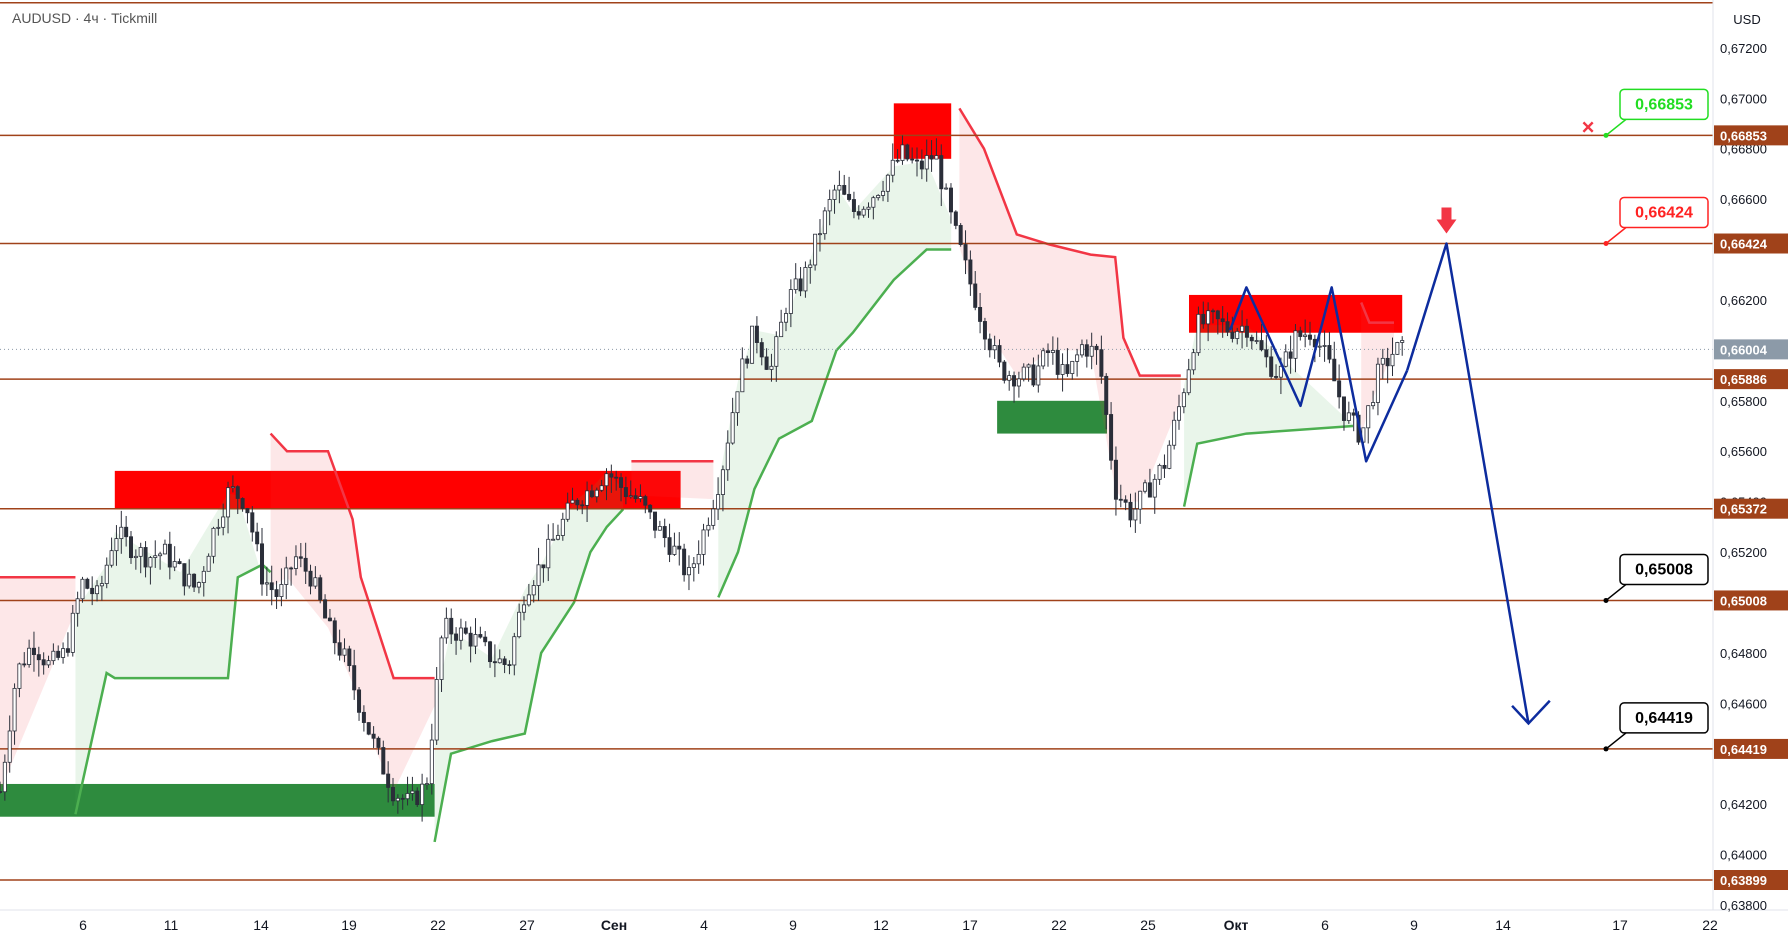  I want to click on level-price-badge: 0,63899, so click(1751, 880).